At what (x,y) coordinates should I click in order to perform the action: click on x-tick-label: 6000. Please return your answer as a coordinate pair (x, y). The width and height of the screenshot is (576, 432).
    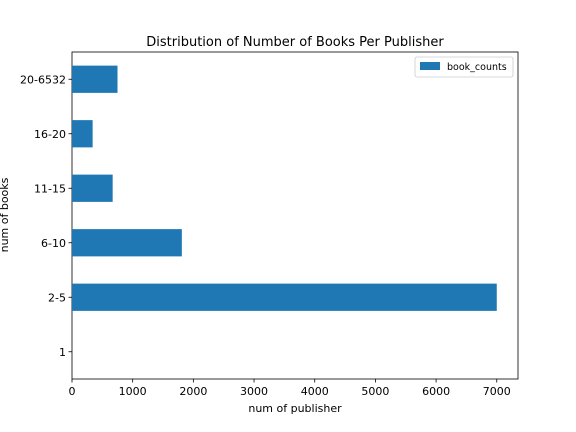
    Looking at the image, I should click on (436, 391).